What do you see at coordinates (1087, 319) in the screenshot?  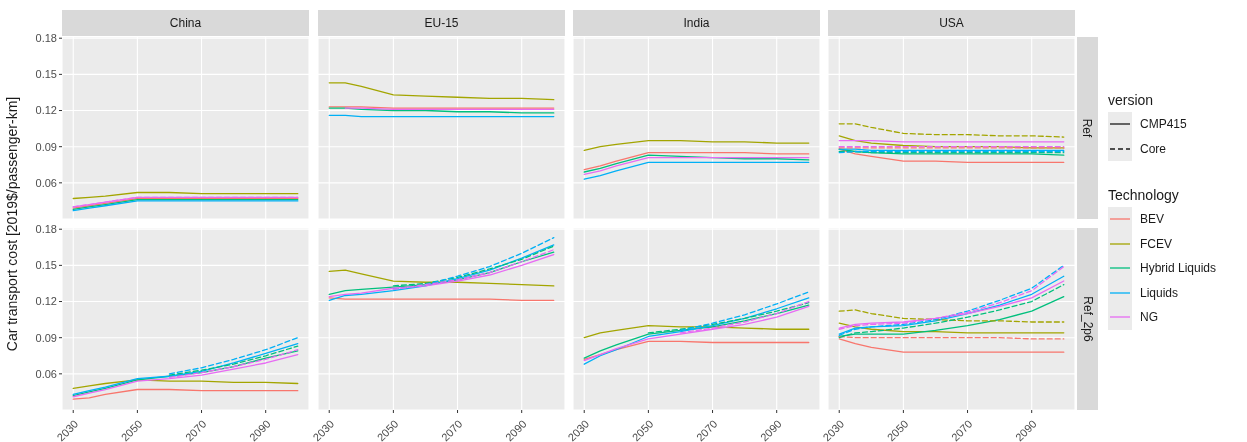 I see `text: Ref_2p6` at bounding box center [1087, 319].